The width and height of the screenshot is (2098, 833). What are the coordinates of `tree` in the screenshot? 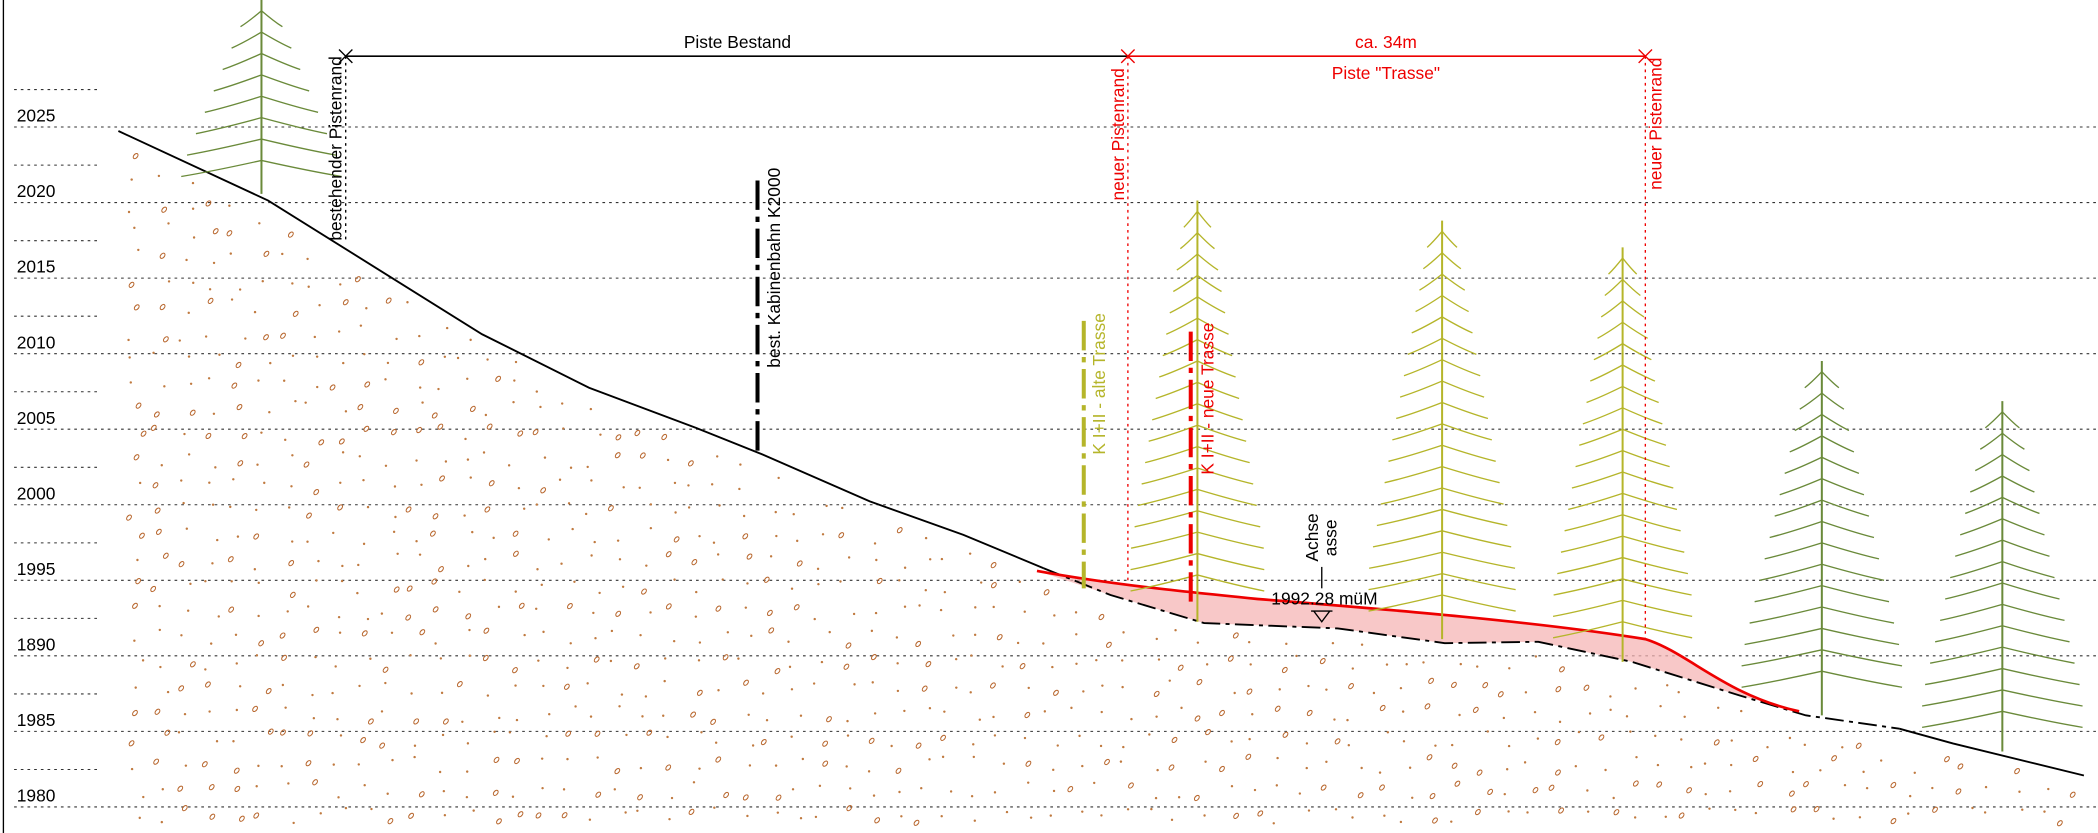 It's located at (261, 97).